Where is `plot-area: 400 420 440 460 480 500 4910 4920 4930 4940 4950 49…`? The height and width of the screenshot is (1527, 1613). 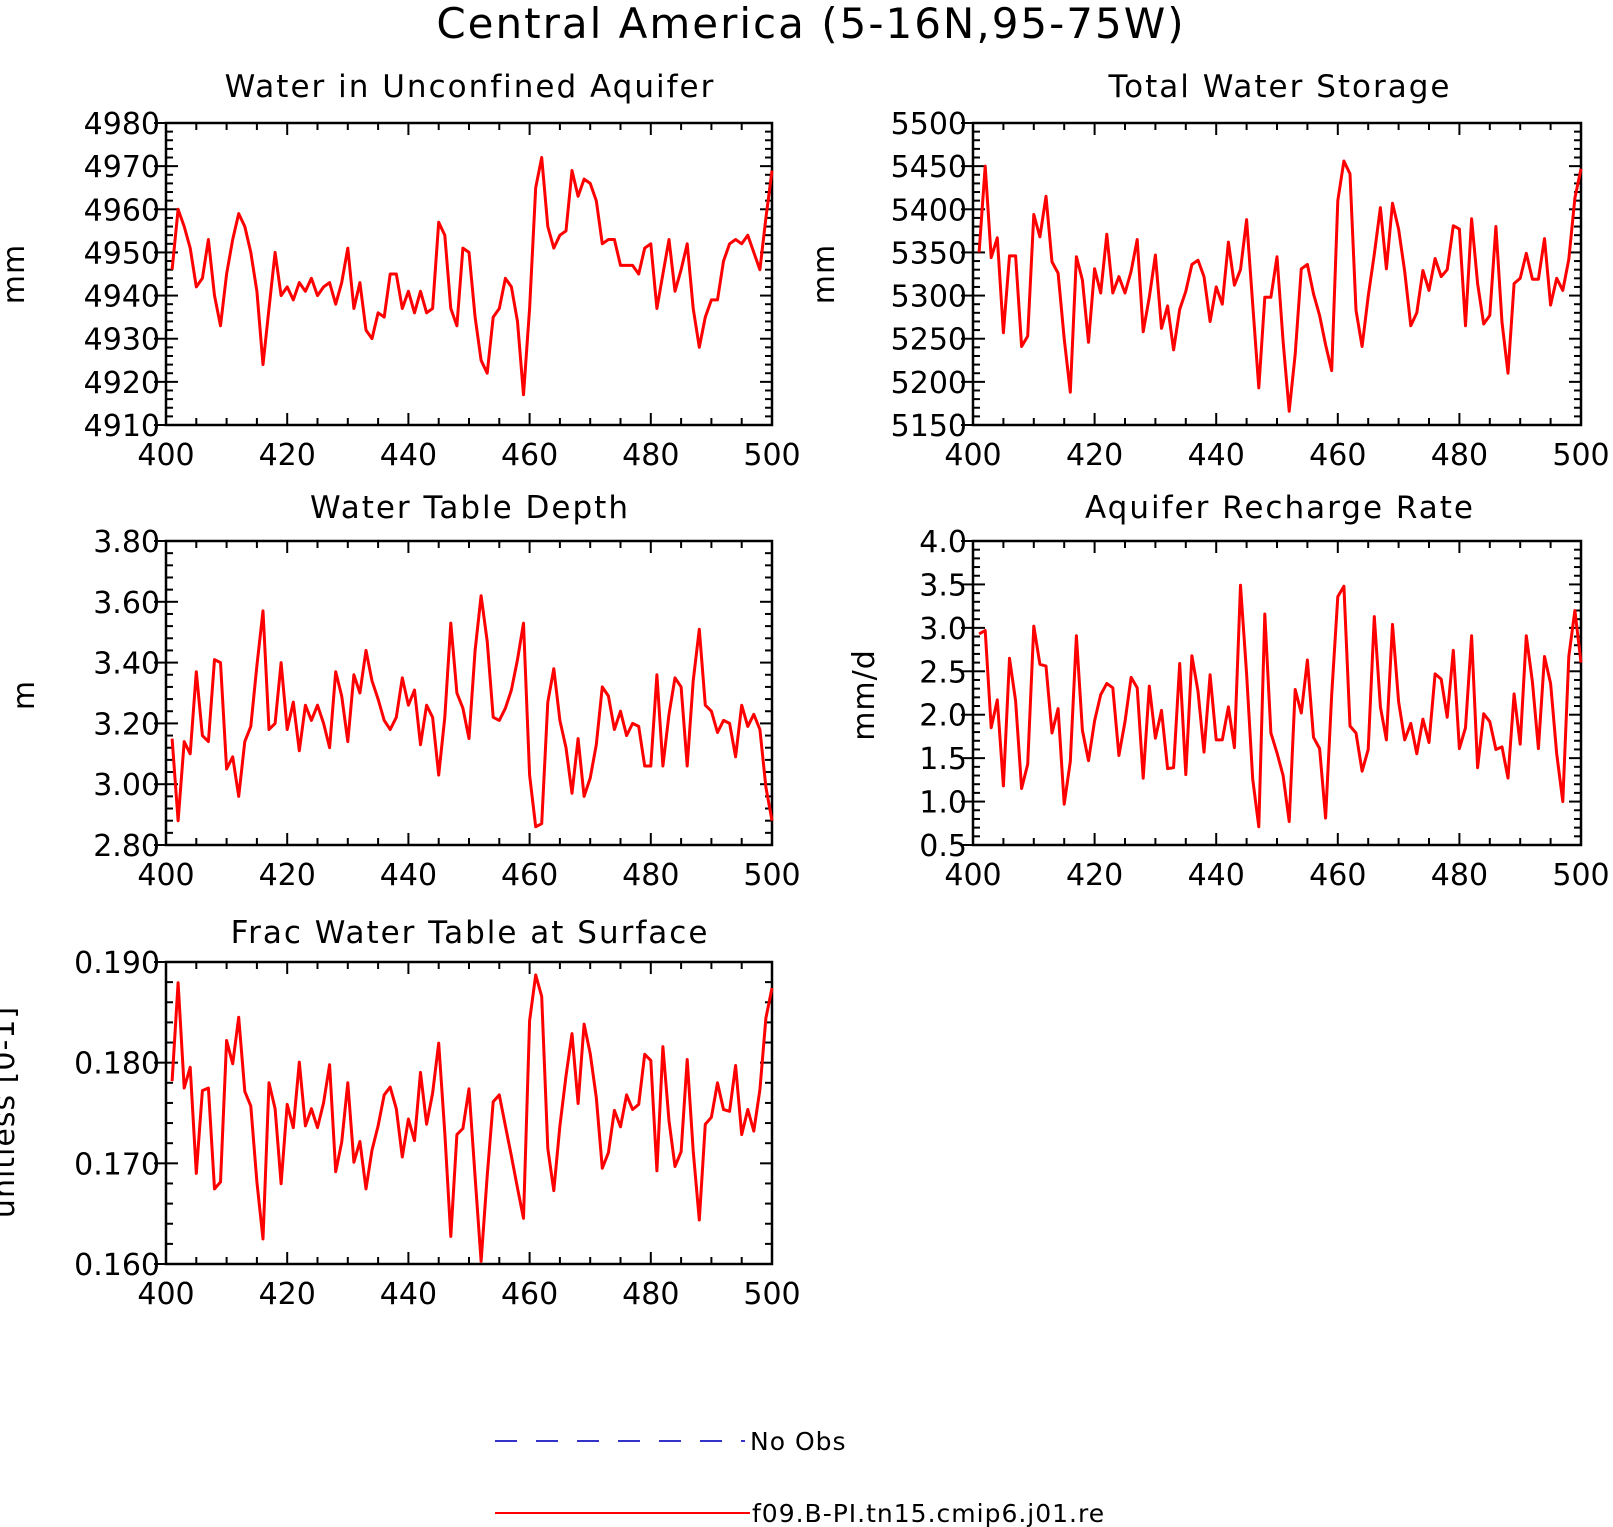 plot-area: 400 420 440 460 480 500 4910 4920 4930 4940 4950 49… is located at coordinates (442, 290).